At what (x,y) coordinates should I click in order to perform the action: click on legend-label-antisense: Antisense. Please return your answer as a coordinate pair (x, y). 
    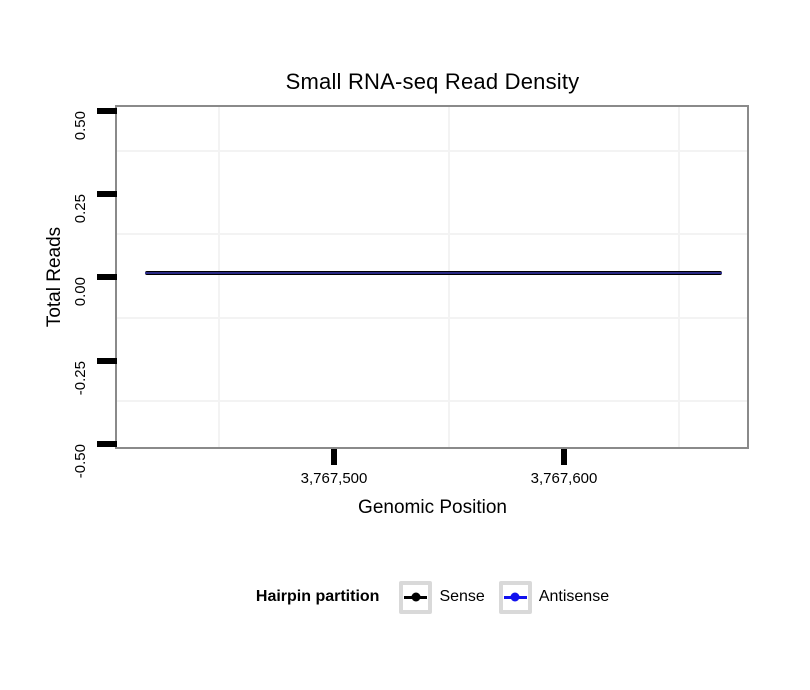
    Looking at the image, I should click on (574, 596).